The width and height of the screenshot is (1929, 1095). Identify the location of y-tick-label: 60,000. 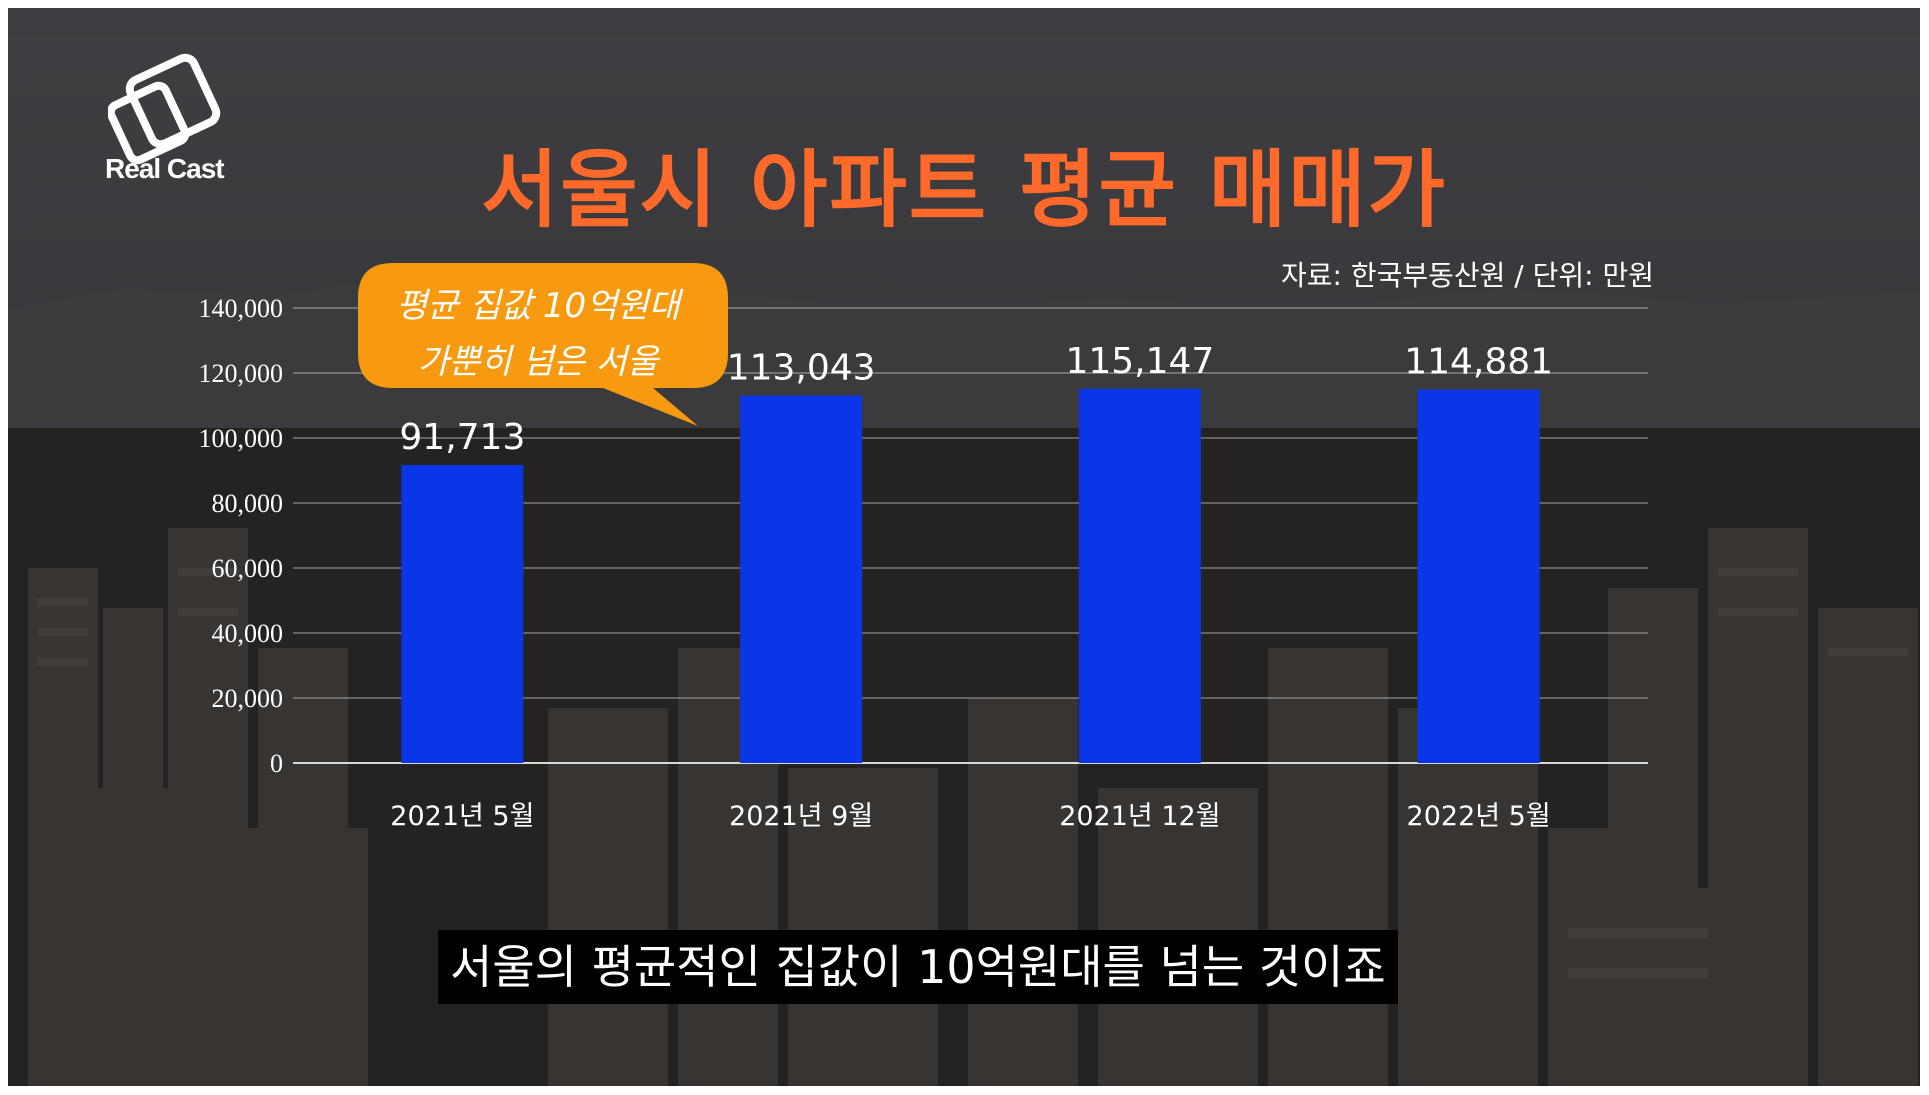
(248, 568).